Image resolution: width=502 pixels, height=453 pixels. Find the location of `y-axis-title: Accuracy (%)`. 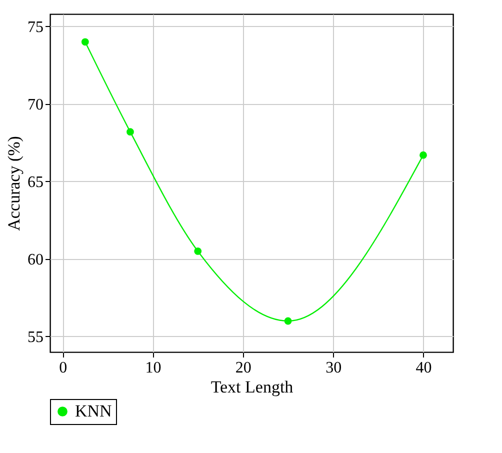

y-axis-title: Accuracy (%) is located at coordinates (14, 183).